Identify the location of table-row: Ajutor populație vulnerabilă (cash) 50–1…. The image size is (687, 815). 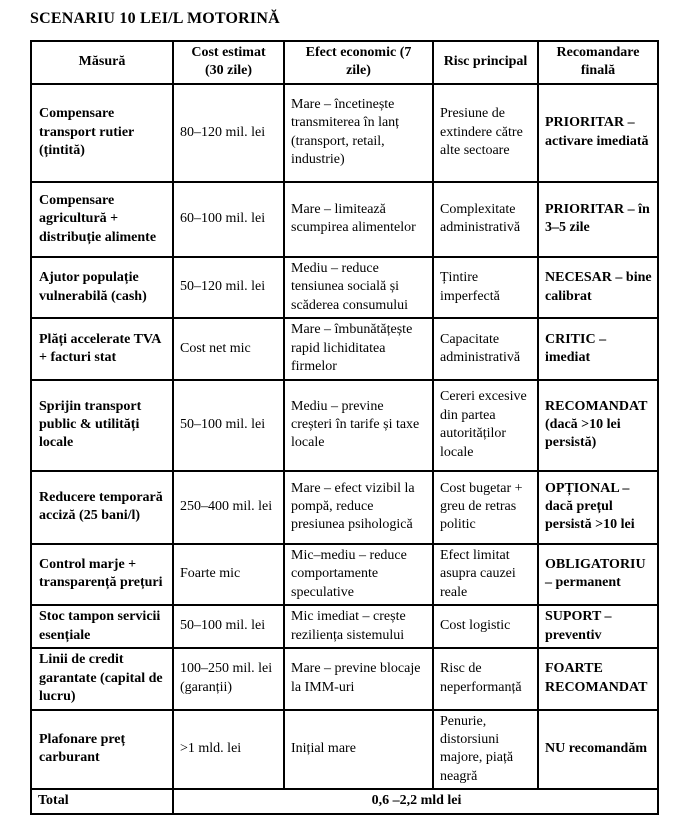
(344, 287).